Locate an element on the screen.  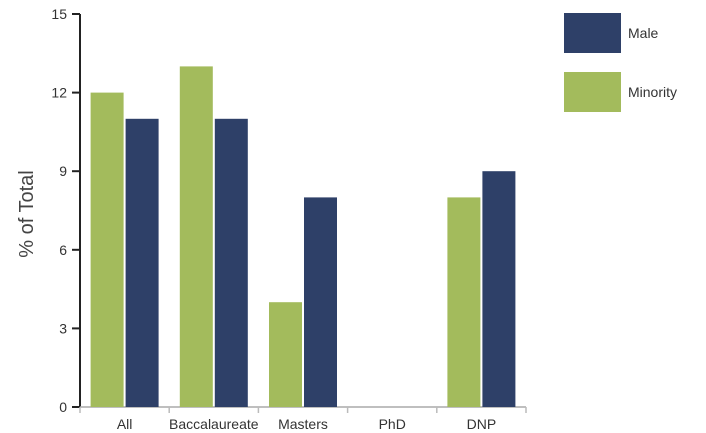
legend-label-male: Male is located at coordinates (643, 33).